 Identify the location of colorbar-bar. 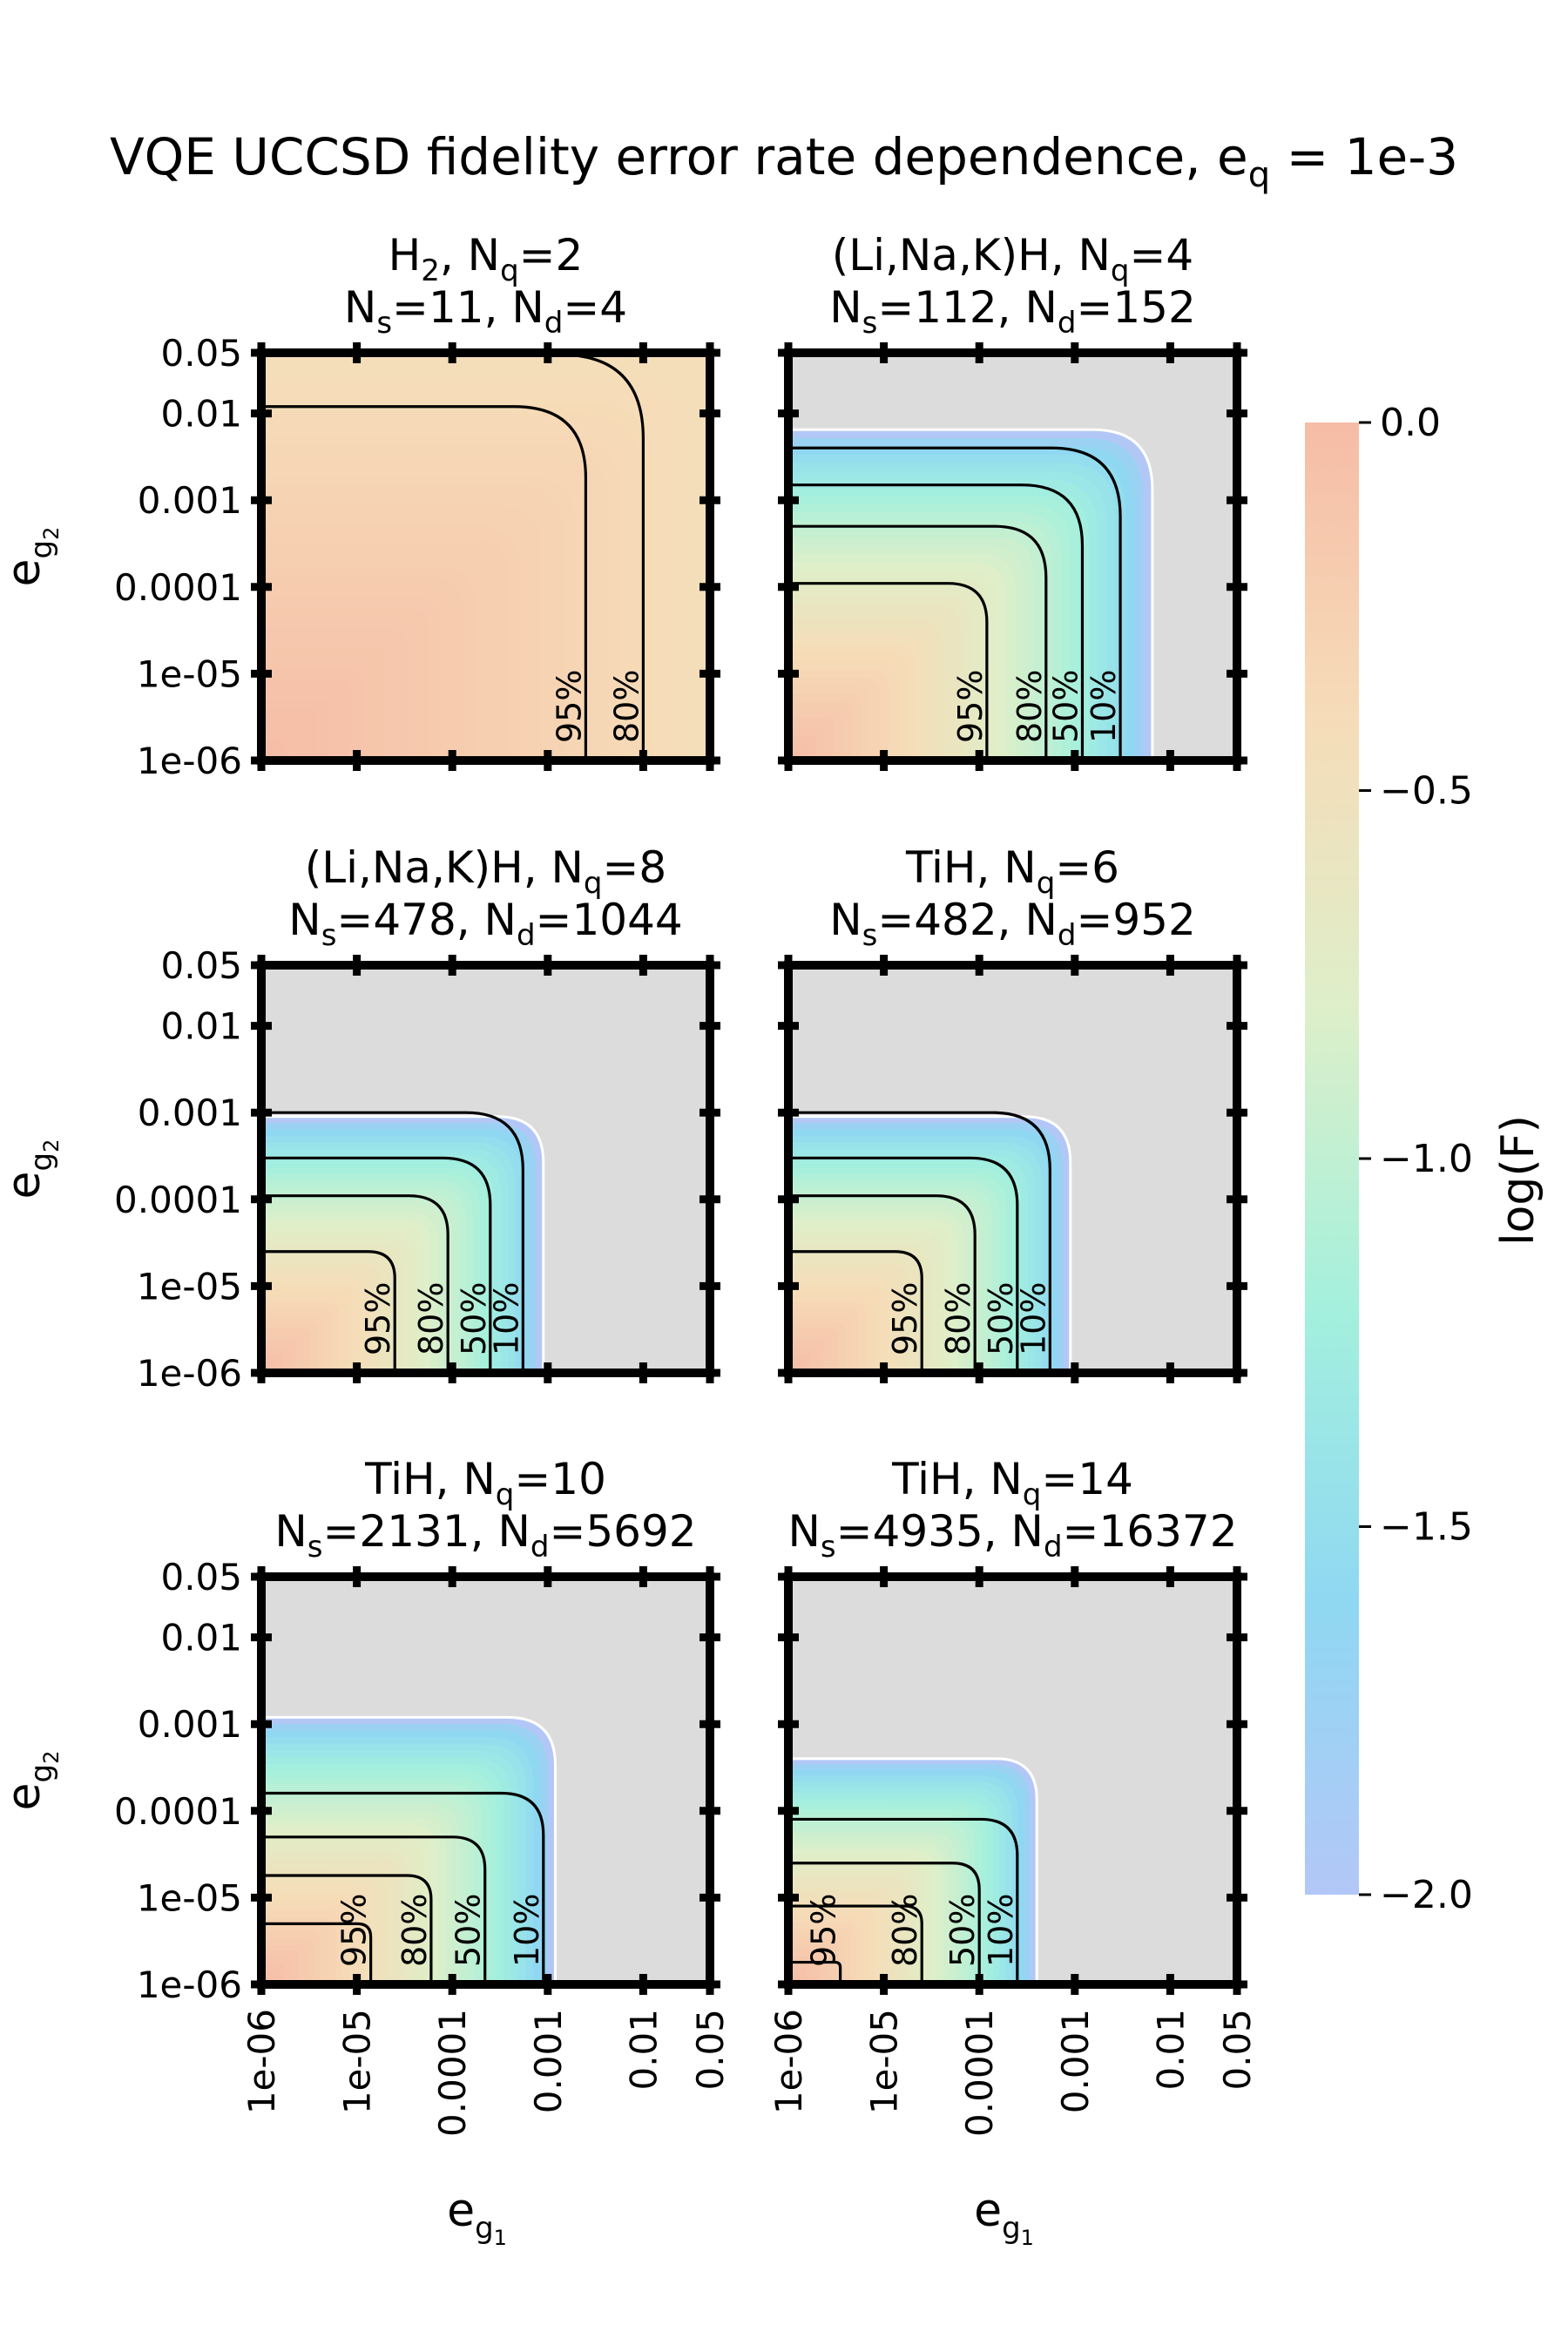
(1332, 1158).